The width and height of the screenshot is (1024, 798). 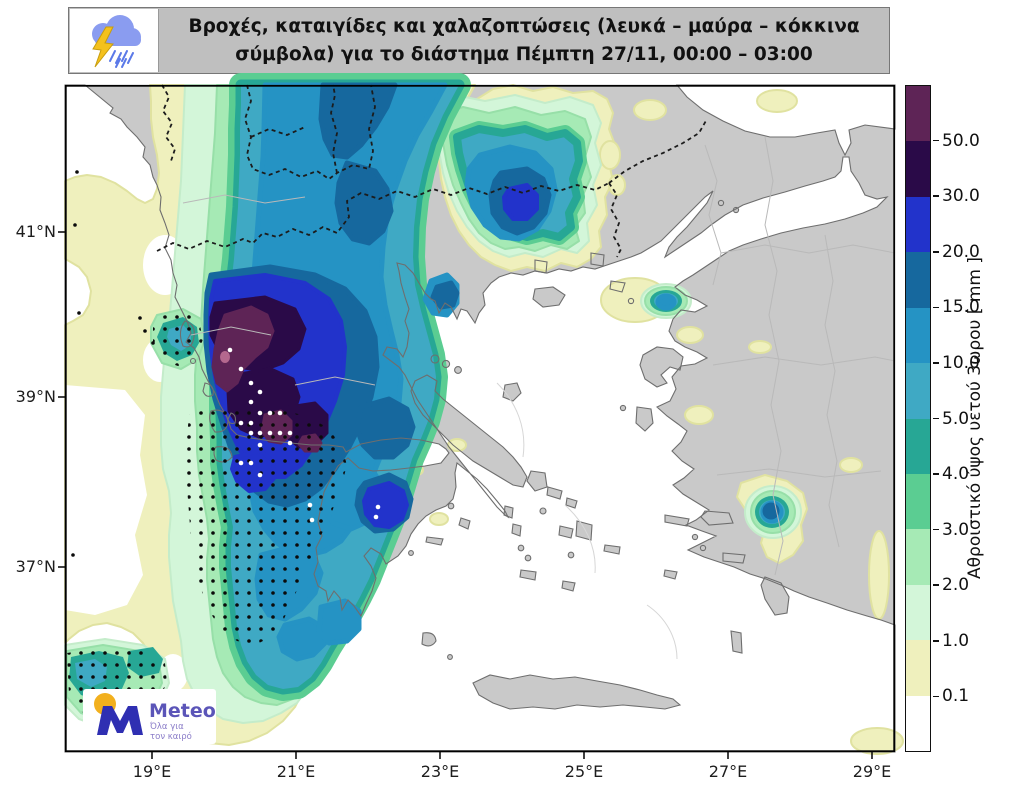 What do you see at coordinates (956, 474) in the screenshot?
I see `colorbar-tick-label: 4.0` at bounding box center [956, 474].